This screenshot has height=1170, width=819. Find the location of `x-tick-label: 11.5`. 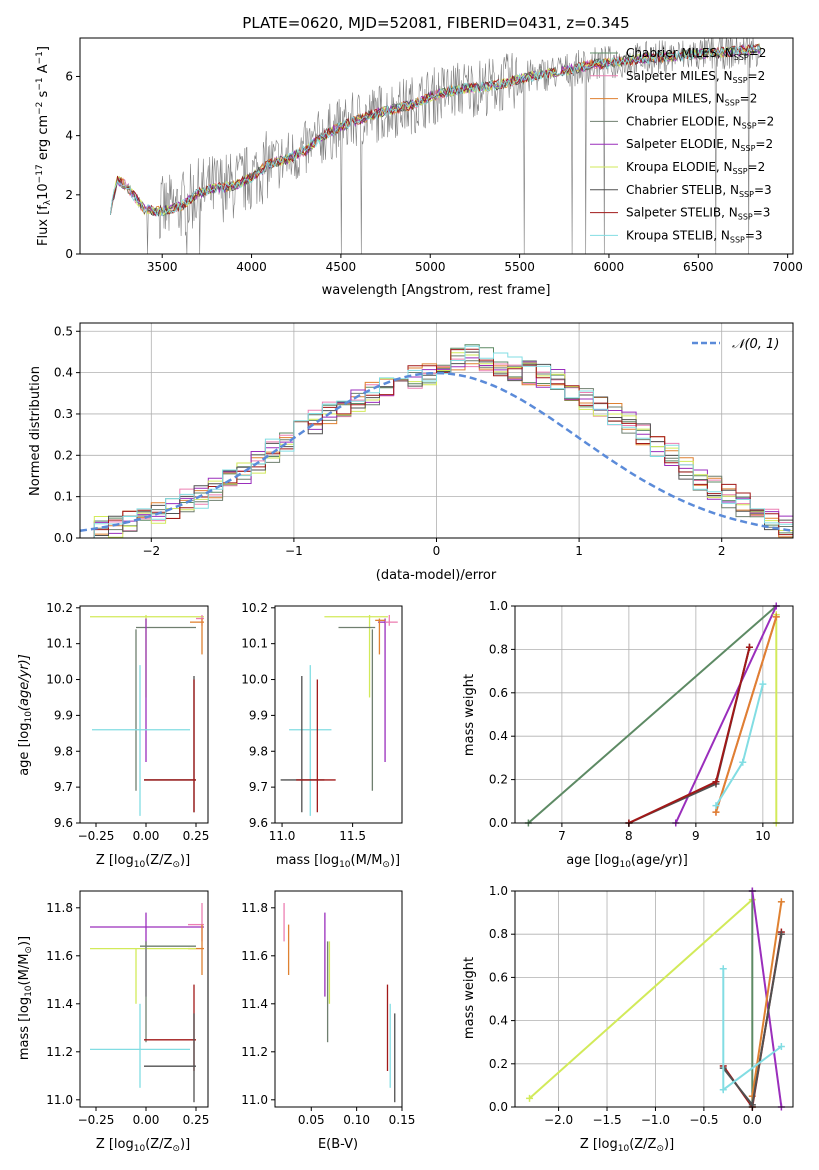

x-tick-label: 11.5 is located at coordinates (352, 836).